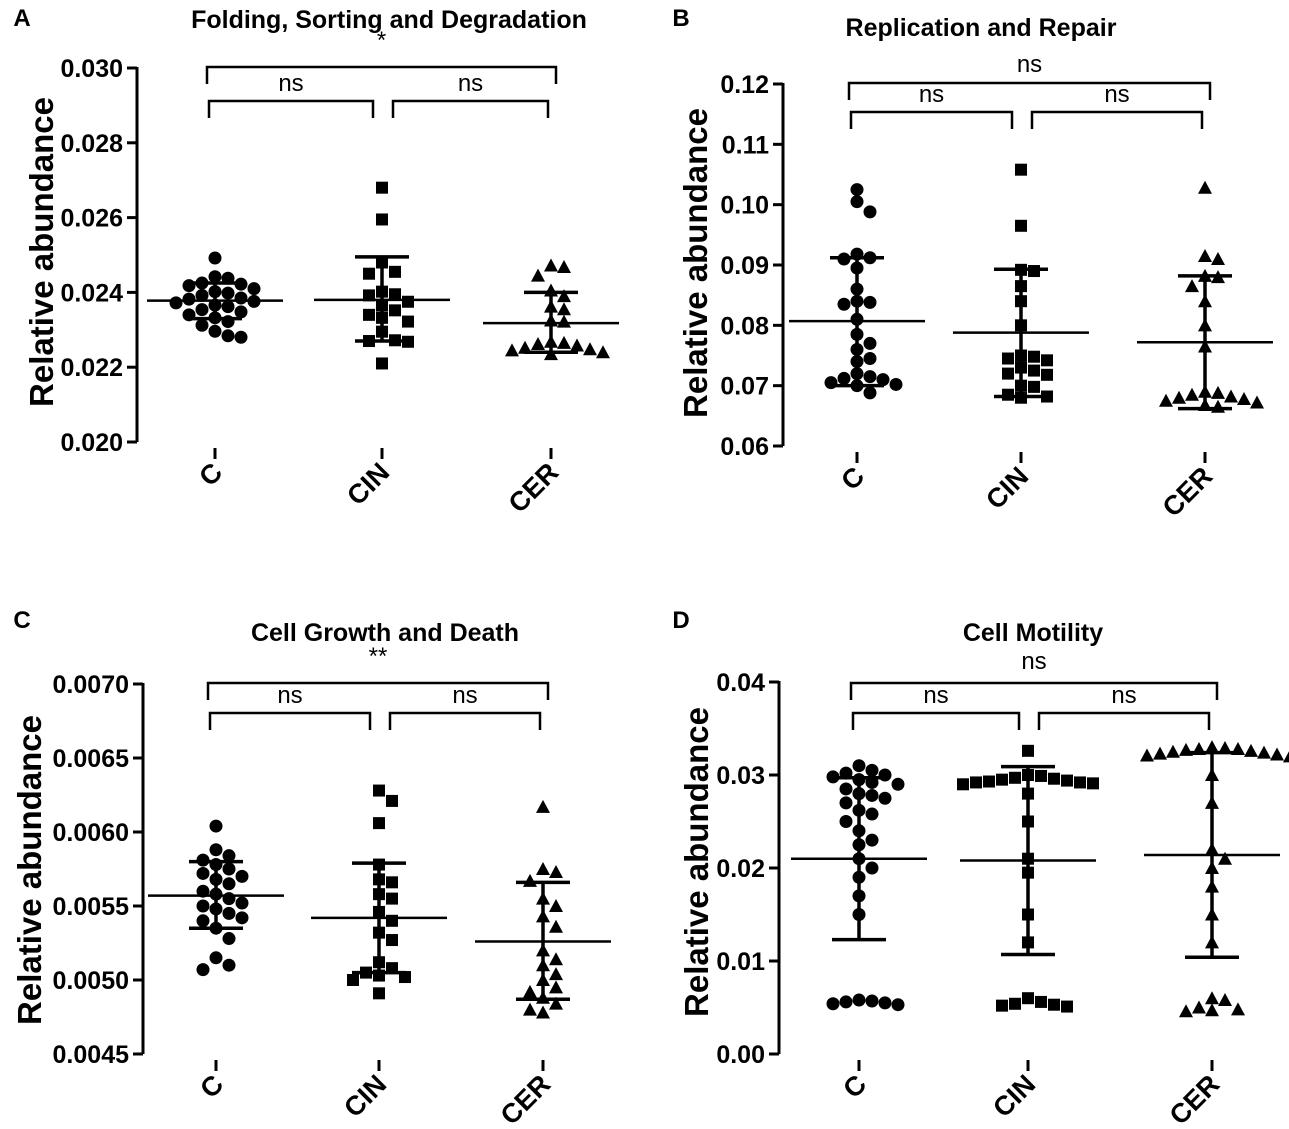 Image resolution: width=1289 pixels, height=1129 pixels. Describe the element at coordinates (91, 833) in the screenshot. I see `y-tick-label: 0.0060` at that location.